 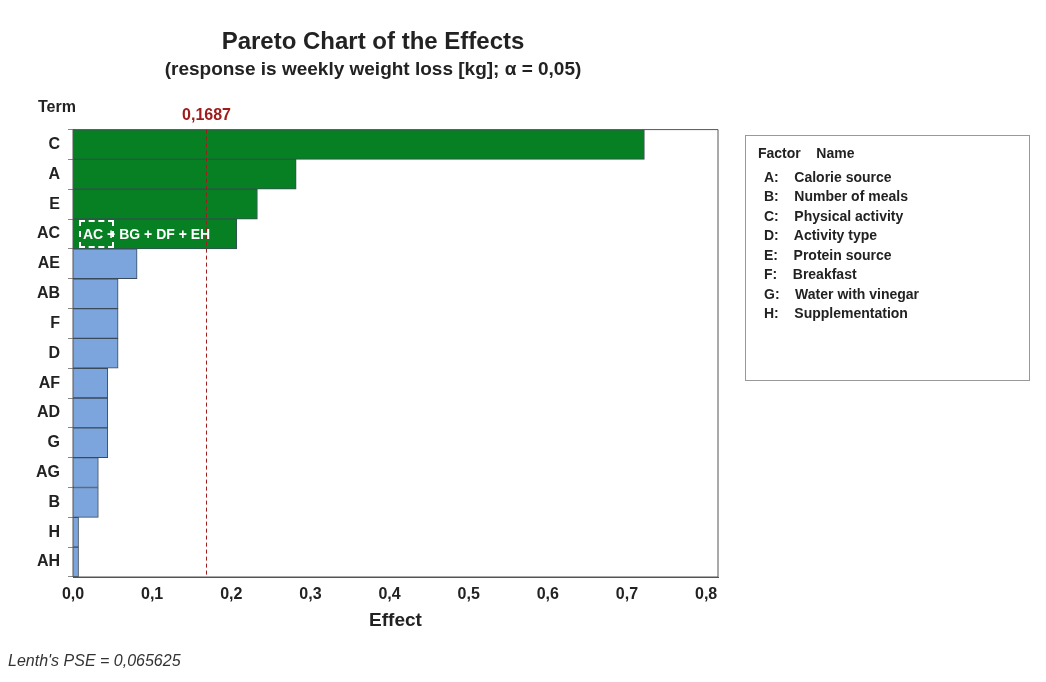 What do you see at coordinates (468, 594) in the screenshot?
I see `x-tick-label: 0,5` at bounding box center [468, 594].